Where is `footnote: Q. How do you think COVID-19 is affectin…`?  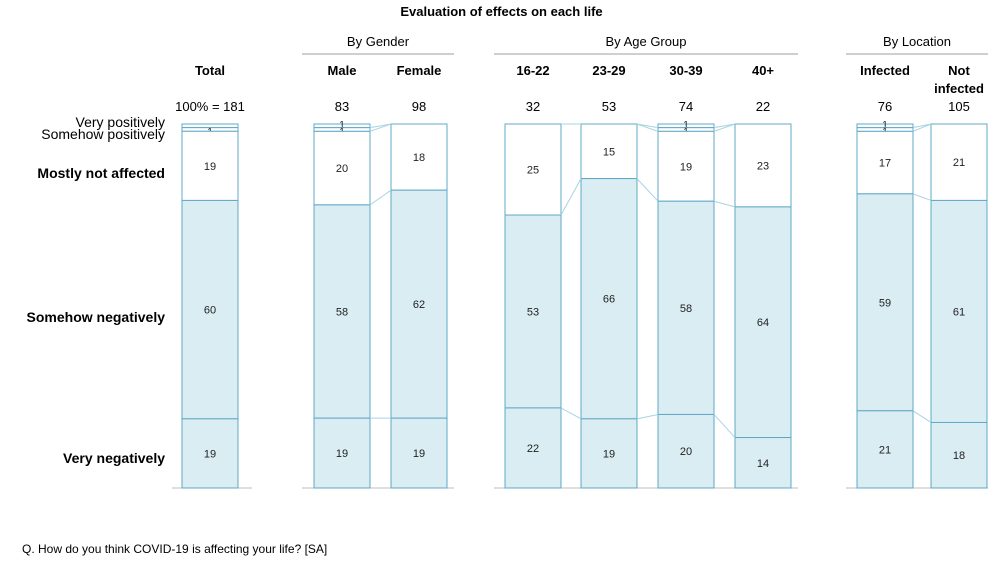
footnote: Q. How do you think COVID-19 is affectin… is located at coordinates (175, 549).